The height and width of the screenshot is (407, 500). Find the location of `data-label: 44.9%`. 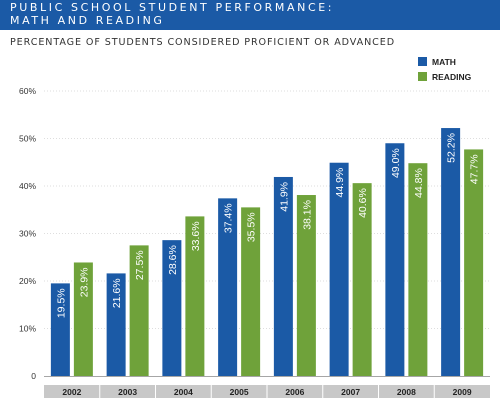

data-label: 44.9% is located at coordinates (340, 183).